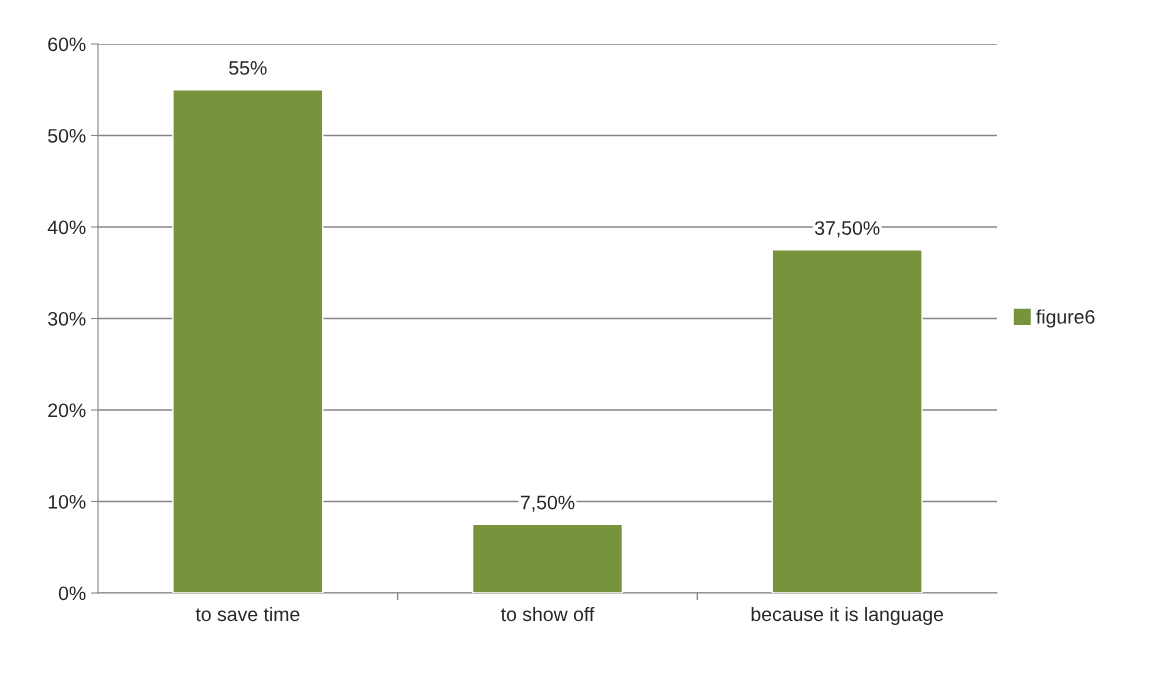  I want to click on x-tick-label: to save time, so click(247, 614).